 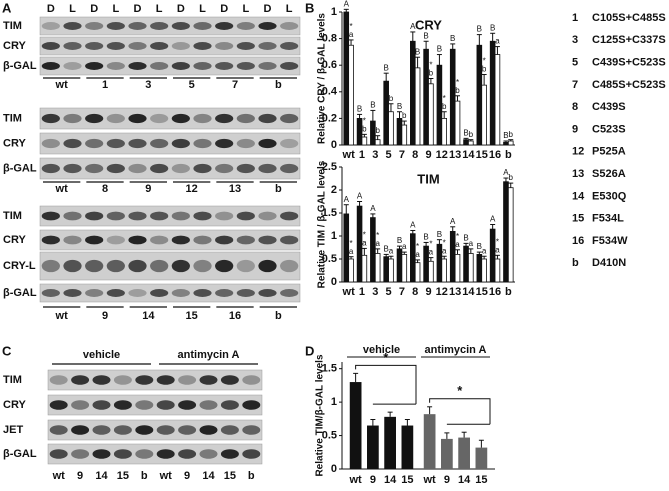 I want to click on x-tick-label: wt, so click(x=349, y=155).